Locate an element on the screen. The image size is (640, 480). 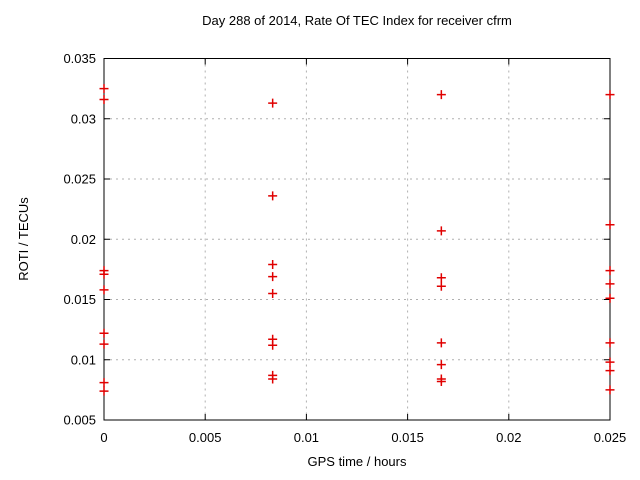
y-tick-label: 0.015 is located at coordinates (79, 299).